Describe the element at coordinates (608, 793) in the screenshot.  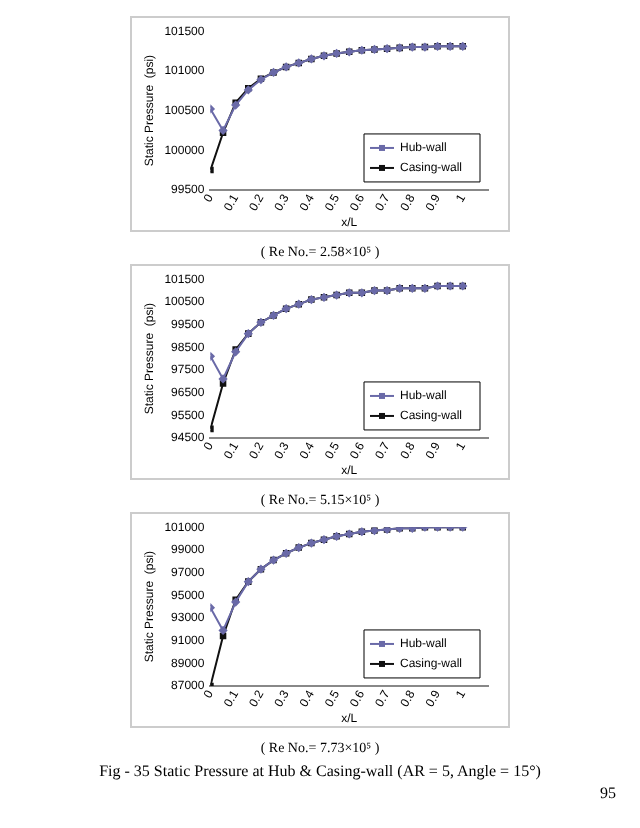
I see `text: 95` at that location.